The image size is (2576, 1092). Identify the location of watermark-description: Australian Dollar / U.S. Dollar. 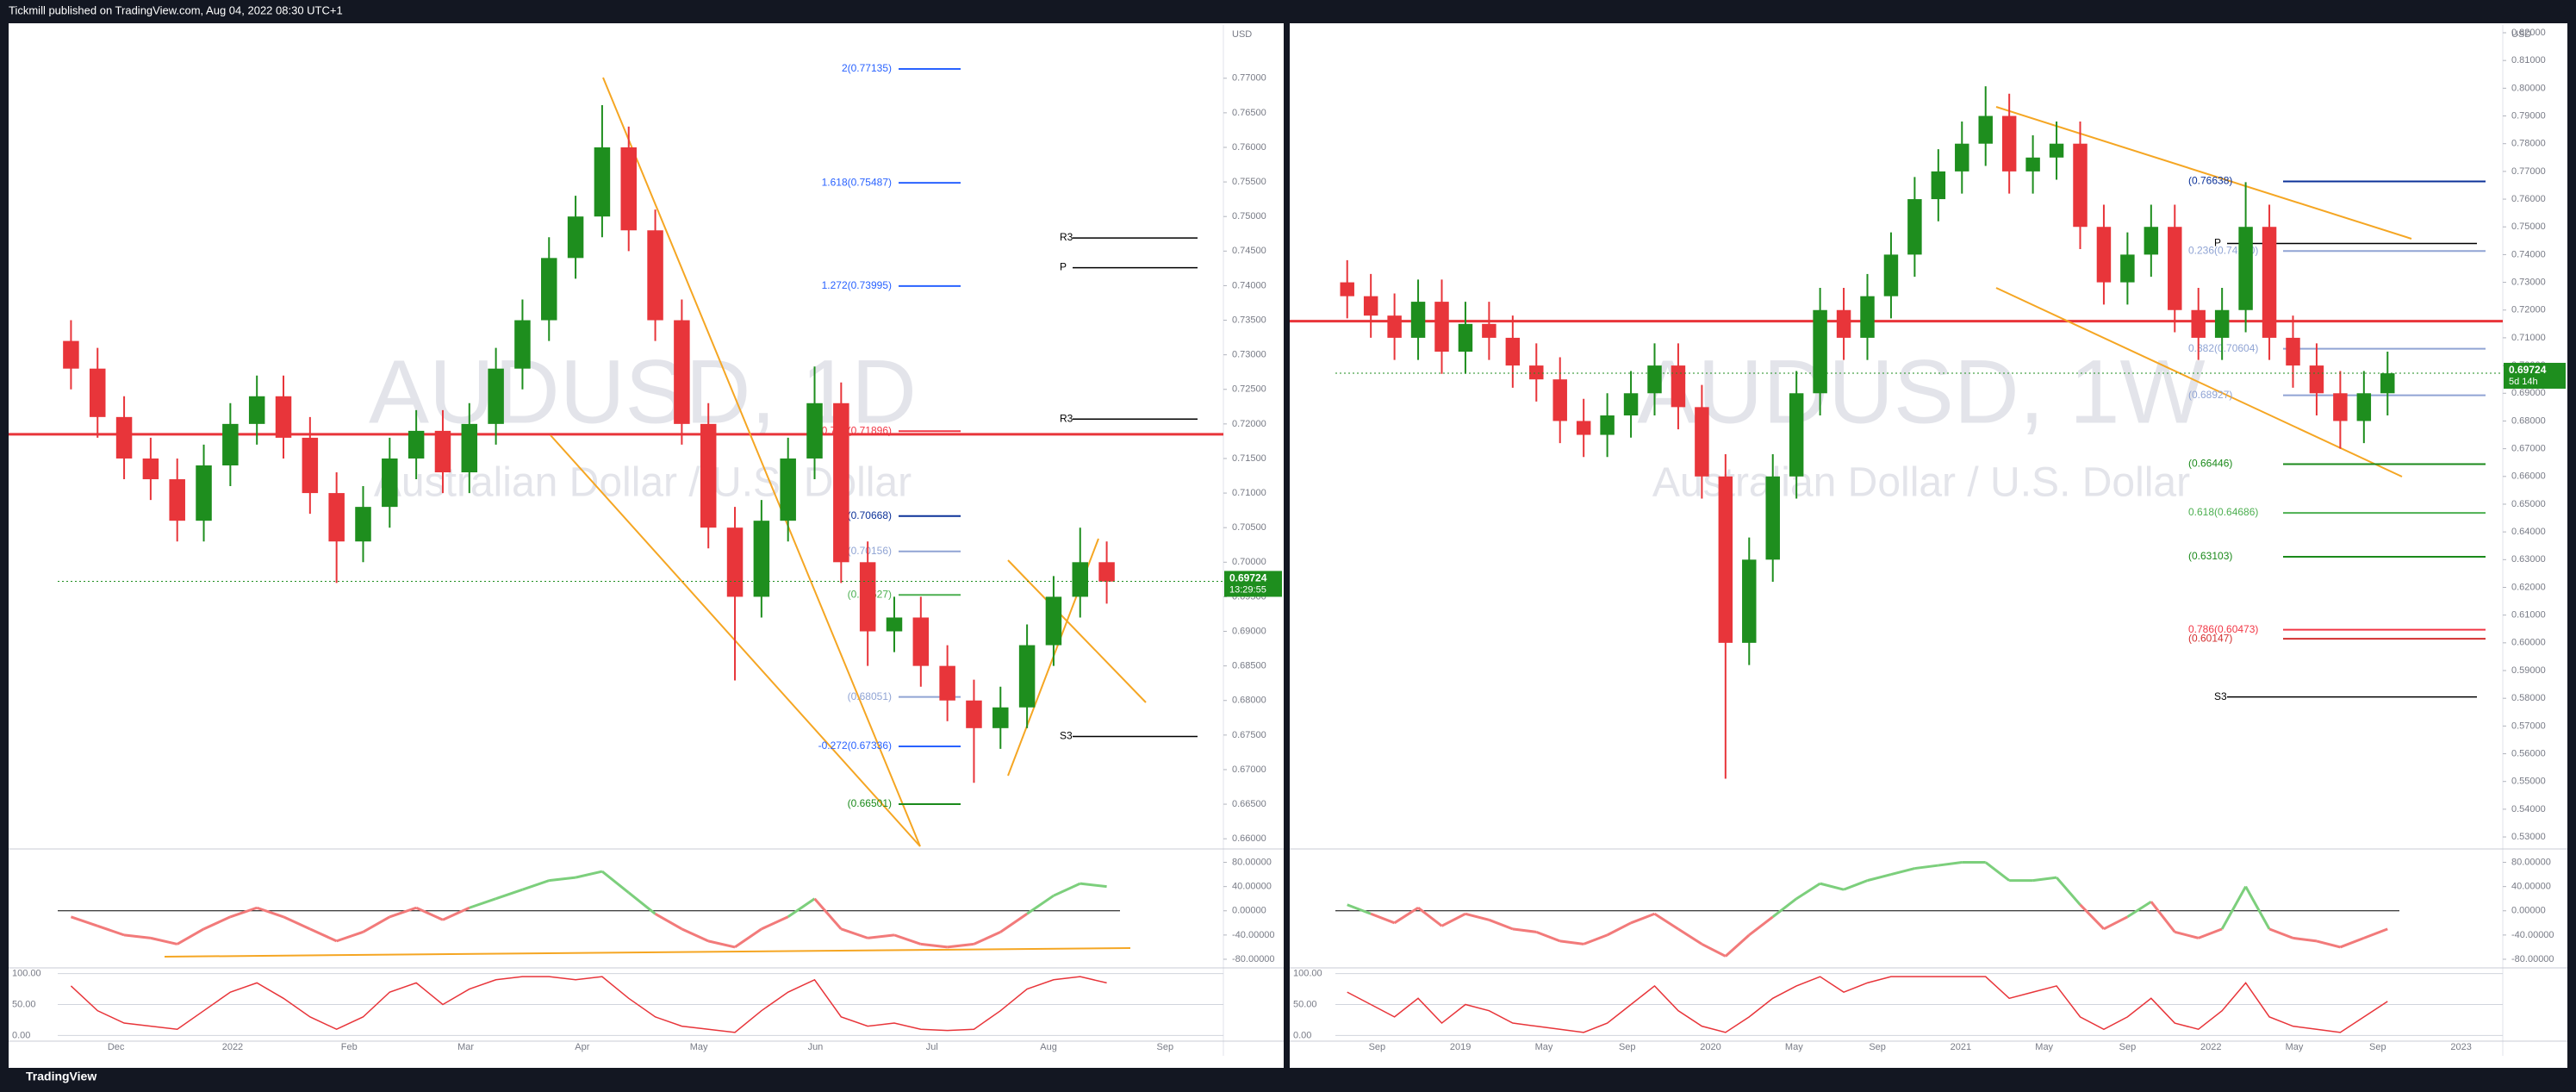
(1921, 483).